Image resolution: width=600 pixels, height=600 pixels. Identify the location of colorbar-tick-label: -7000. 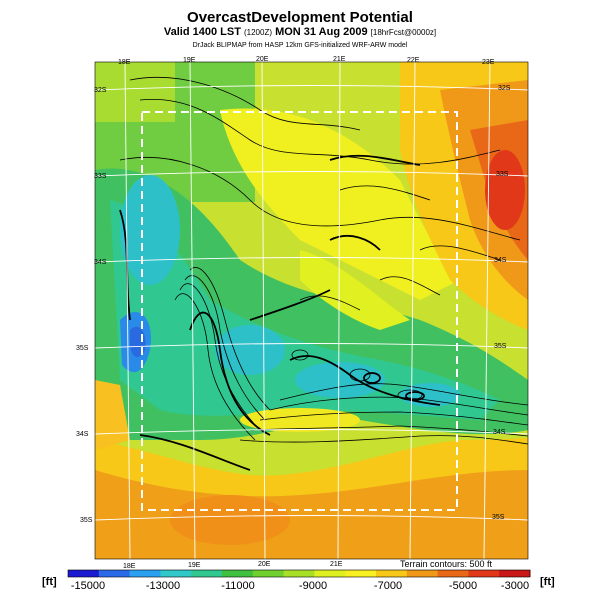
(388, 586).